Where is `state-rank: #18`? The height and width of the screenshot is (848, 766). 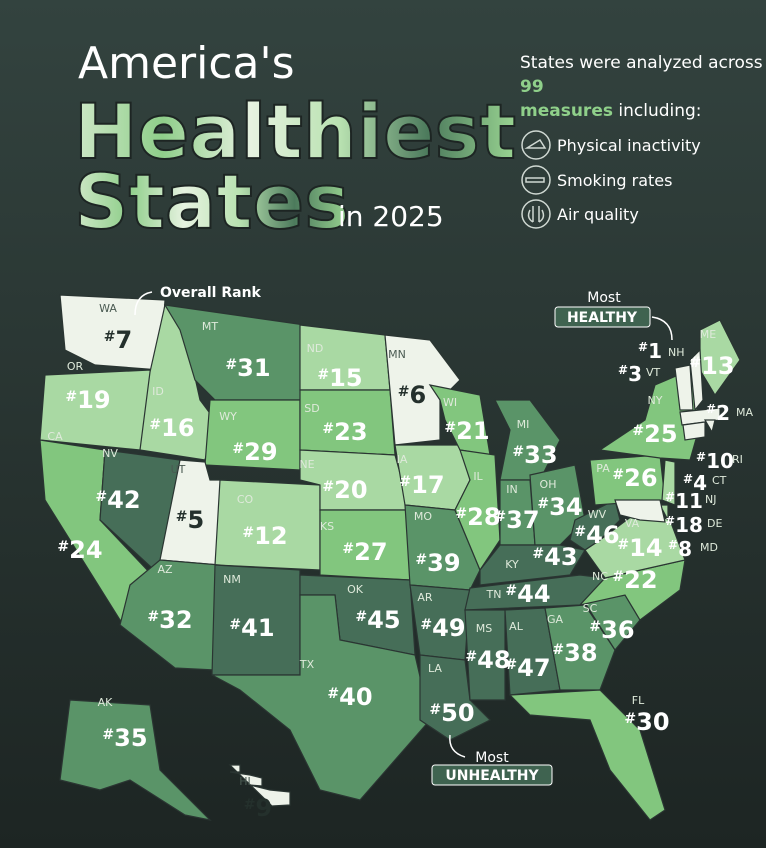
state-rank: #18 is located at coordinates (684, 525).